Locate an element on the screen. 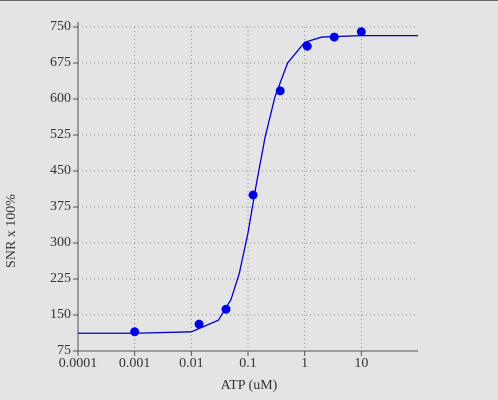  y-tick-label: 375 is located at coordinates (60, 206).